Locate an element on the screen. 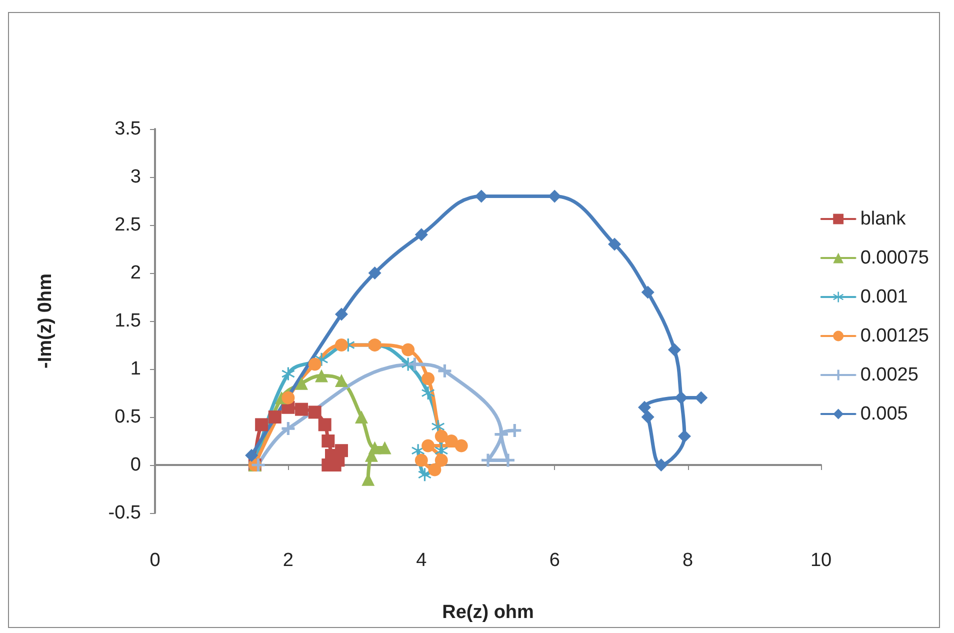 Image resolution: width=954 pixels, height=633 pixels. y-tick-label: 0 is located at coordinates (135, 465).